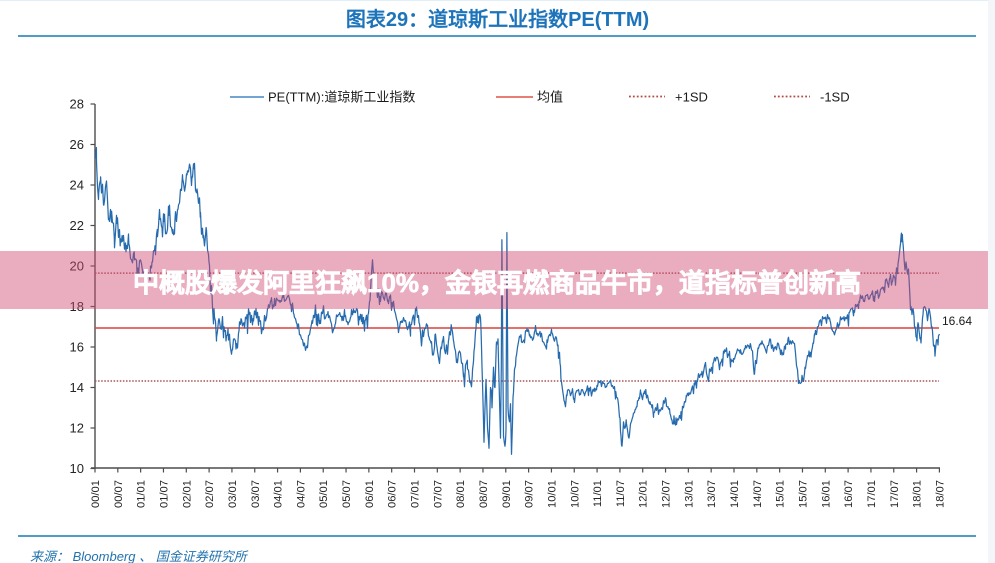 The image size is (995, 563). Describe the element at coordinates (872, 494) in the screenshot. I see `svg-text: 17/01` at that location.